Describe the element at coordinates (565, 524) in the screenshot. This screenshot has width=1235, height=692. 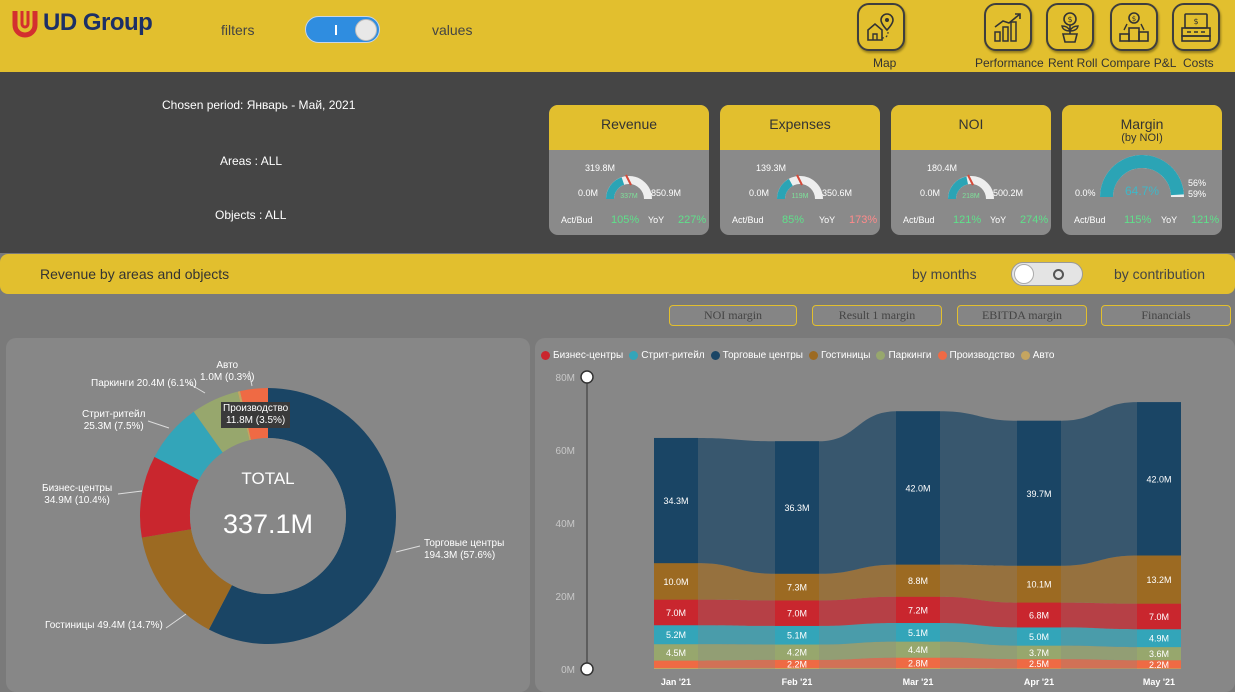
I see `y-tick-label: 40M` at that location.